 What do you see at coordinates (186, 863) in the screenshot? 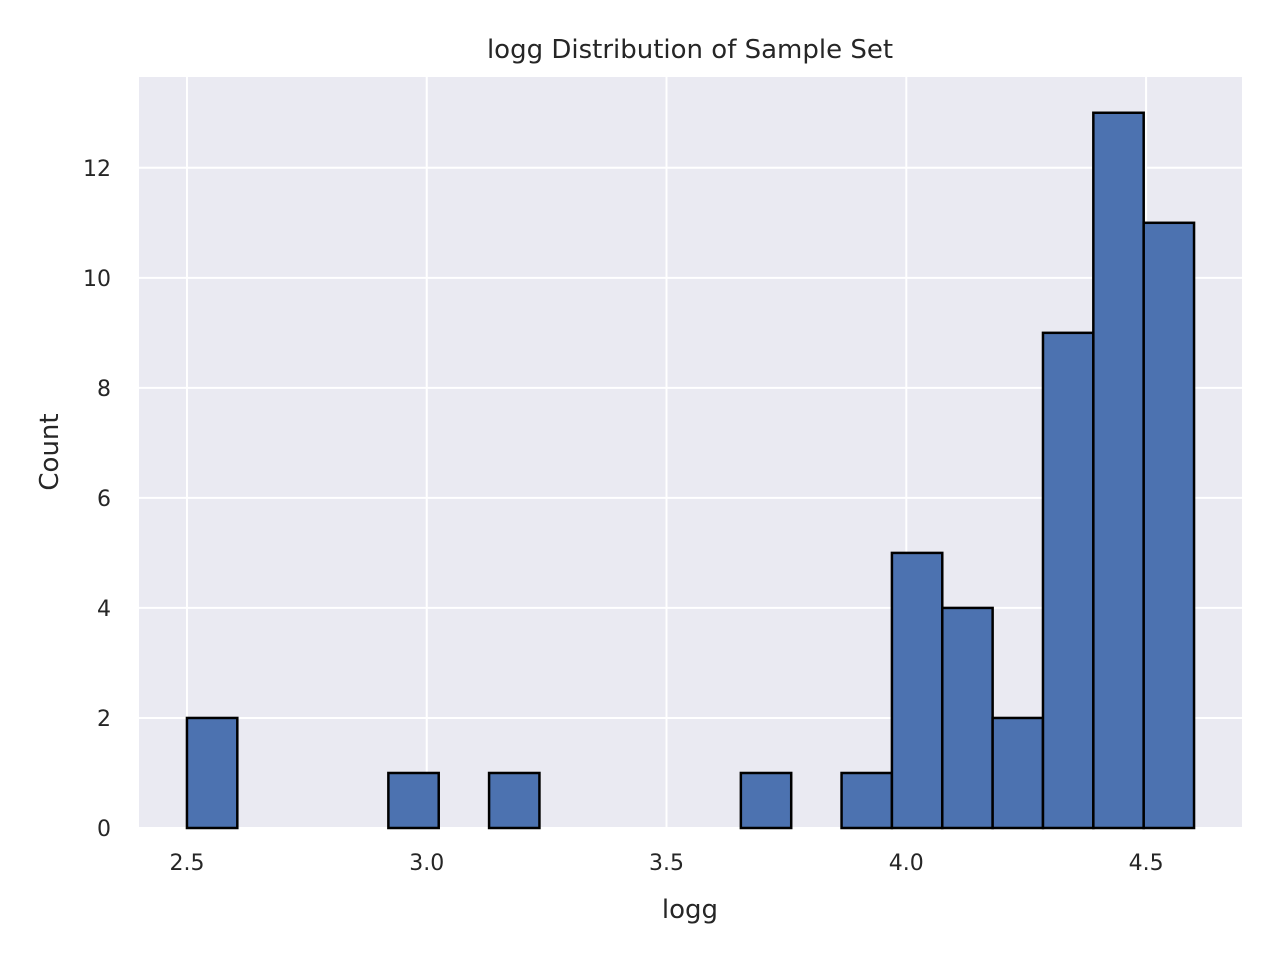
I see `x-tick-label: 2.5` at bounding box center [186, 863].